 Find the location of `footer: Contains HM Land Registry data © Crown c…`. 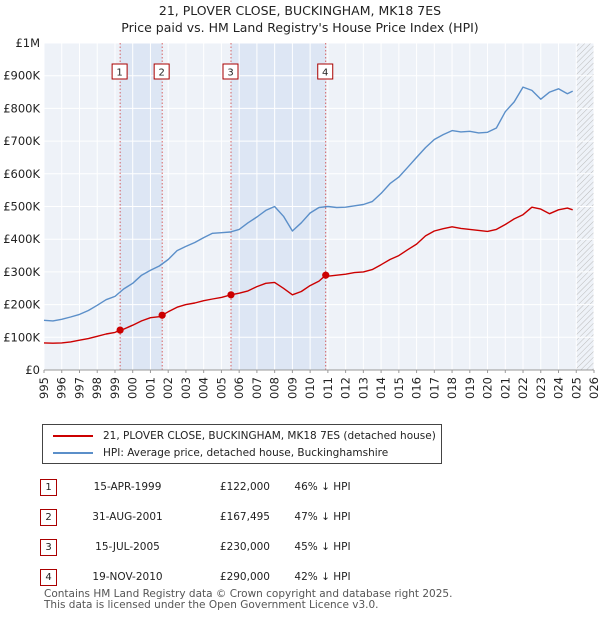

footer: Contains HM Land Registry data © Crown c… is located at coordinates (248, 600).